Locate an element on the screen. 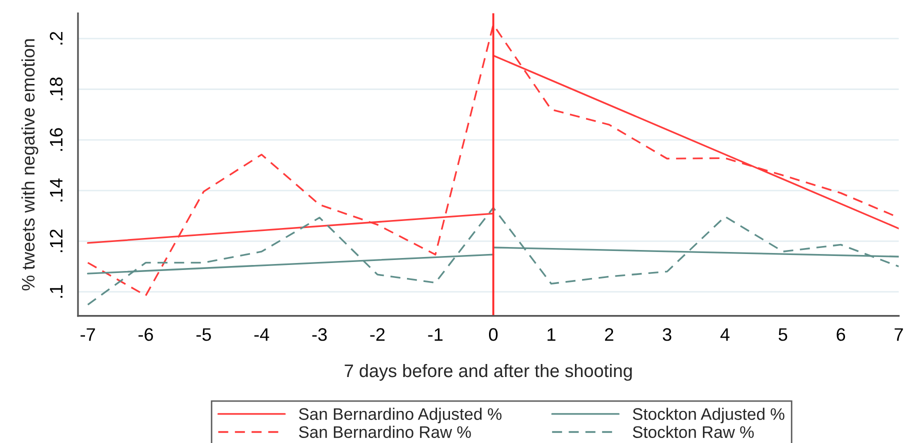 This screenshot has width=912, height=443. x-tick-label: 0 is located at coordinates (493, 334).